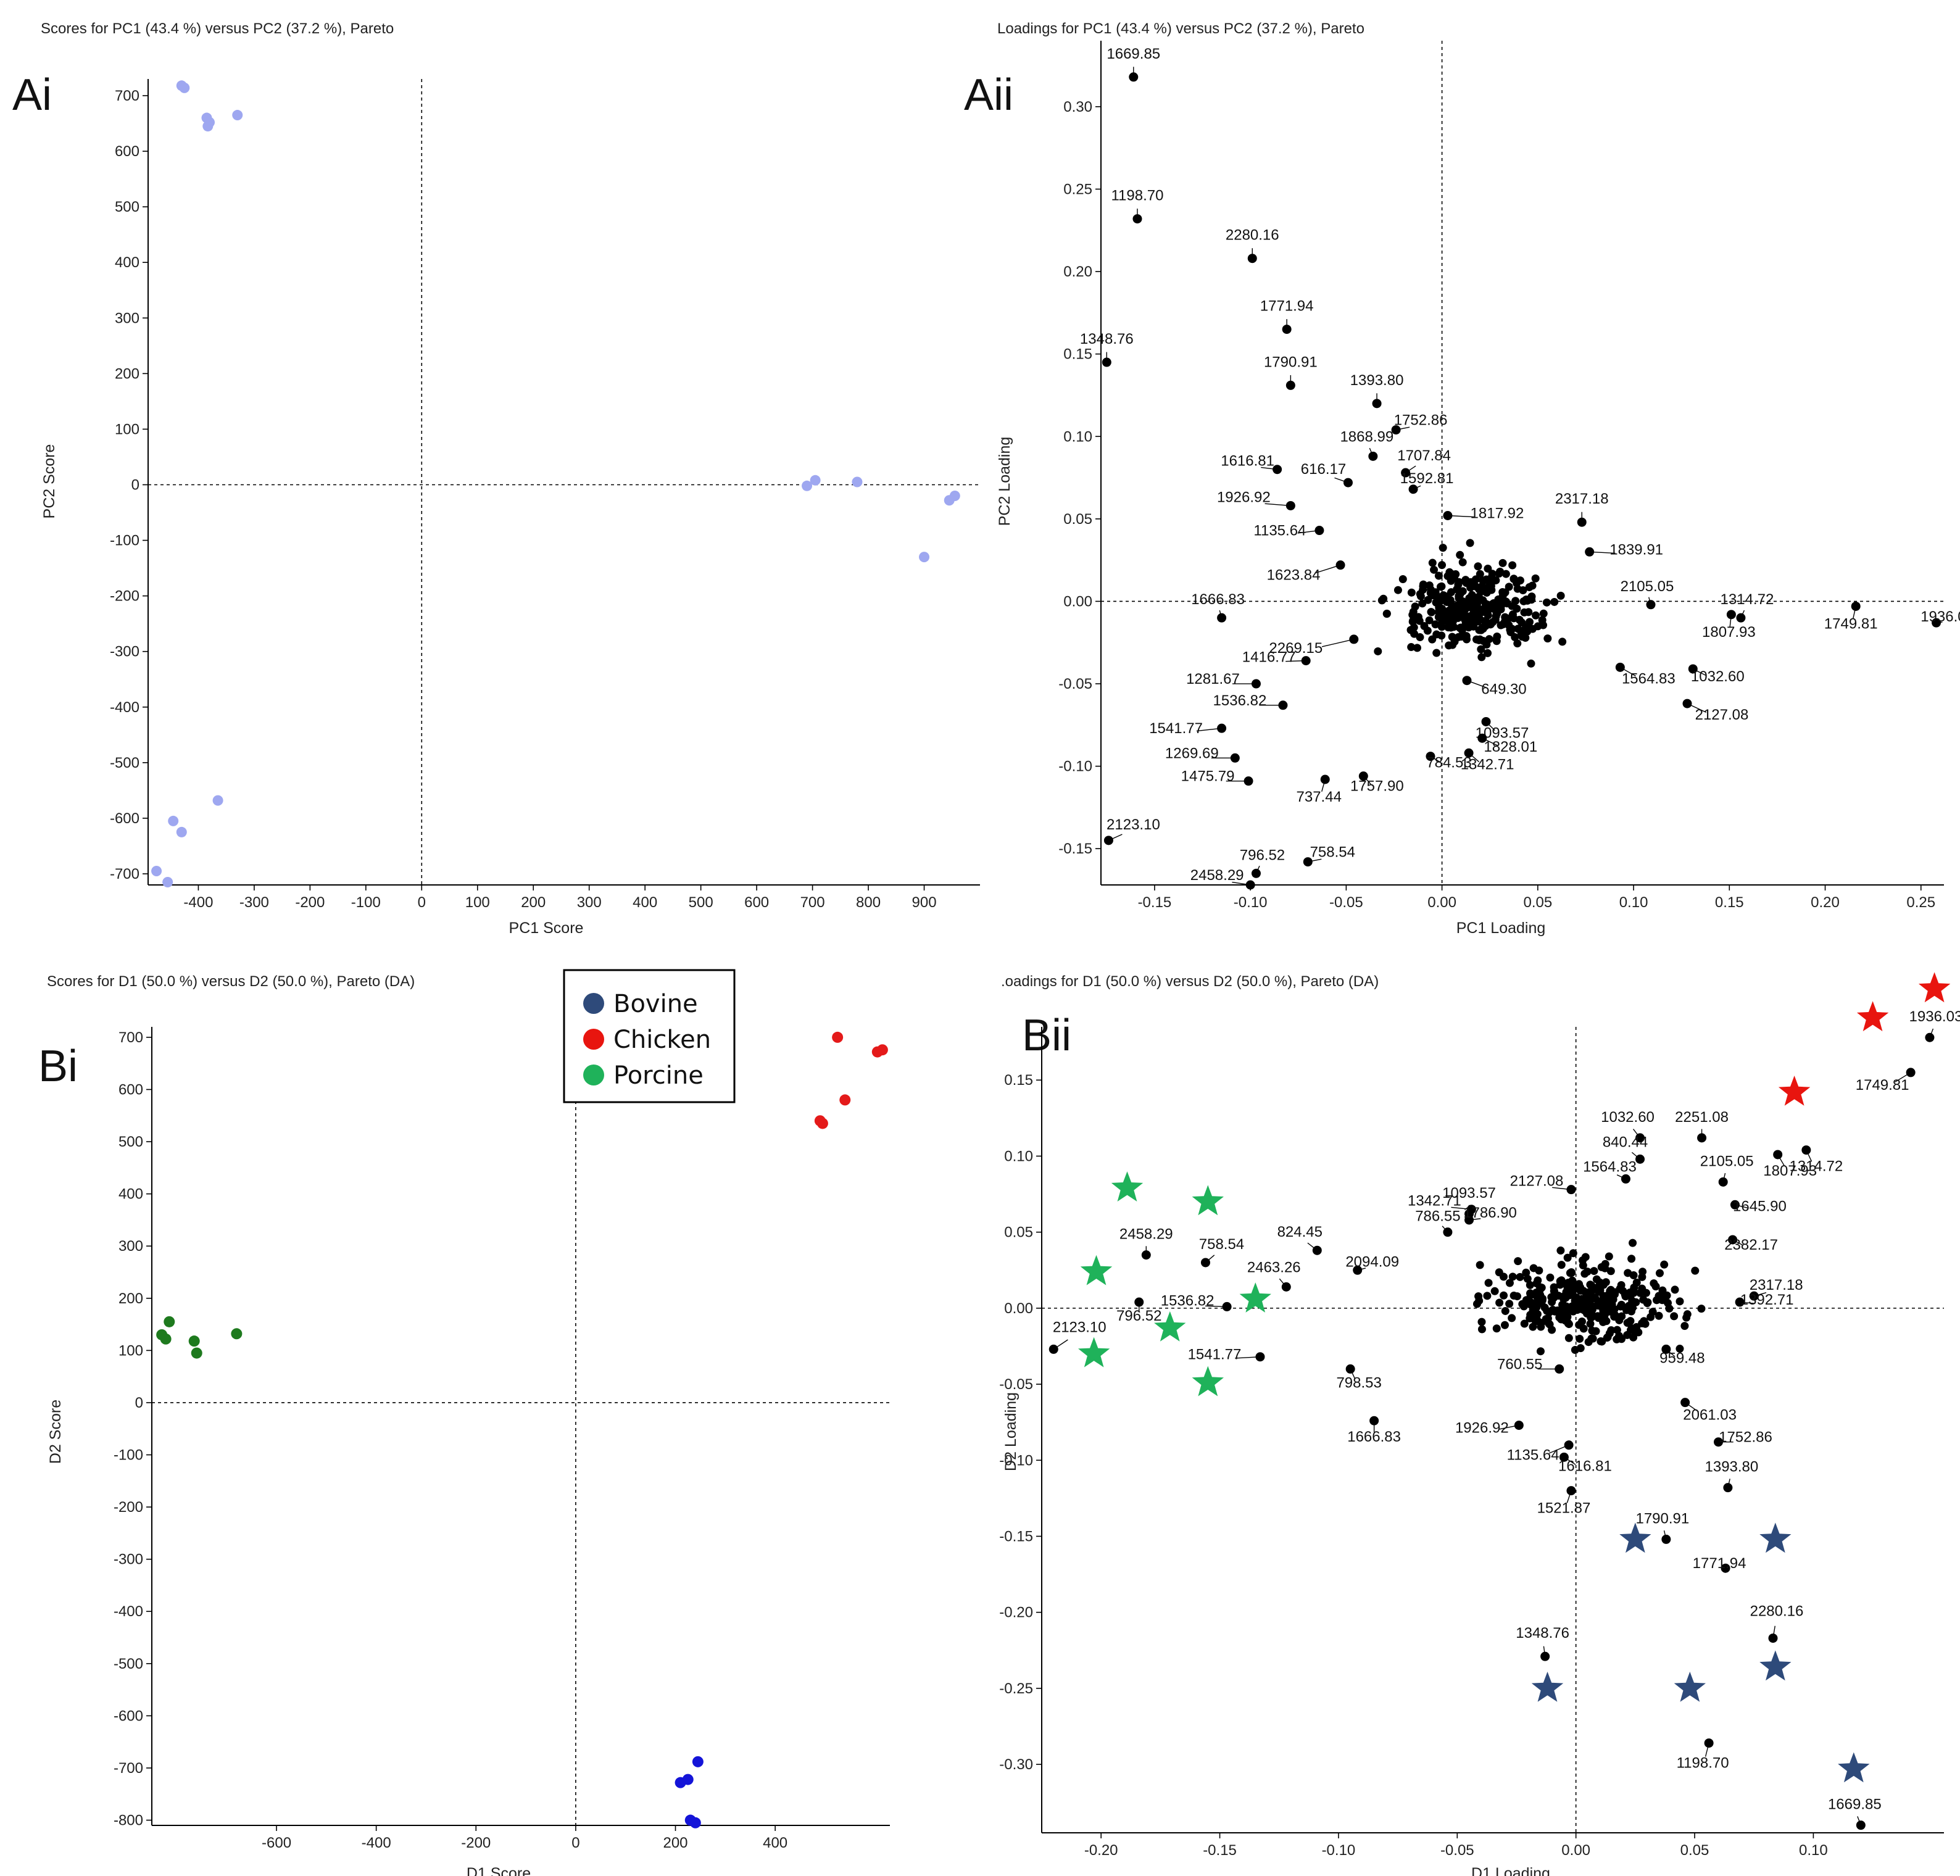 The width and height of the screenshot is (1960, 1876). Describe the element at coordinates (1176, 728) in the screenshot. I see `loading-label: 1541.77` at that location.